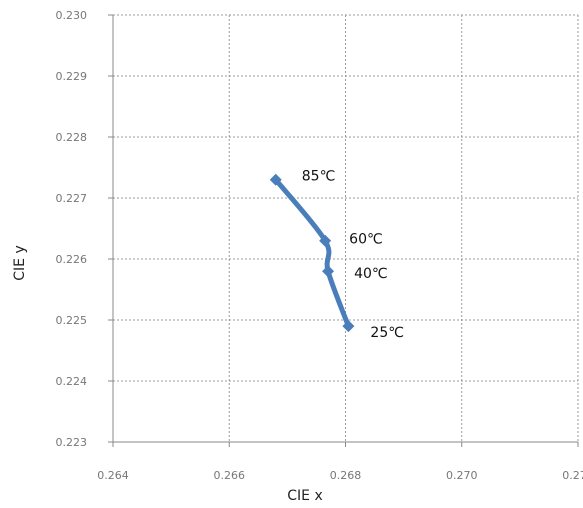  What do you see at coordinates (72, 137) in the screenshot?
I see `y-tick-label: 0.228` at bounding box center [72, 137].